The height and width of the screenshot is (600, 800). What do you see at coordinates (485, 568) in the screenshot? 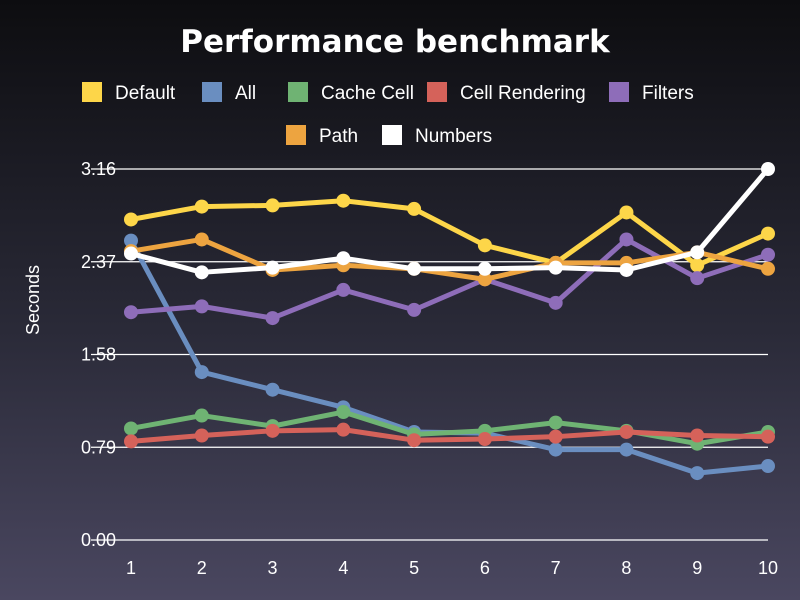
I see `x-tick-label: 6` at bounding box center [485, 568].